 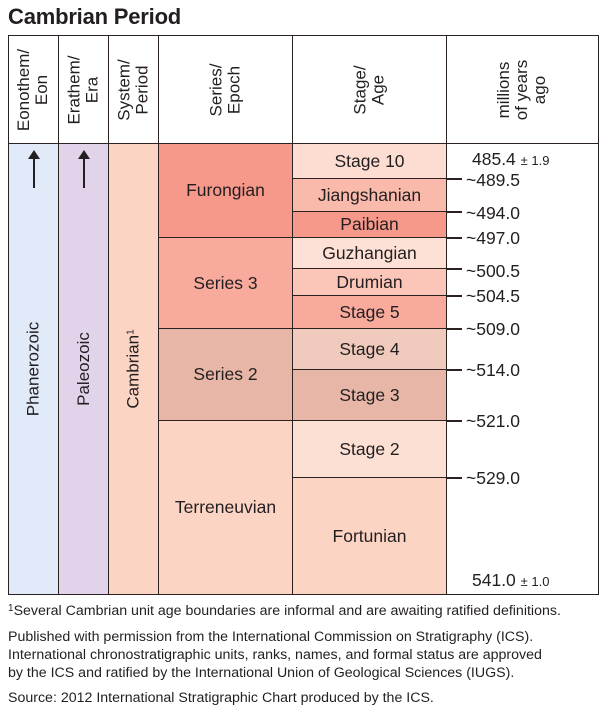 I want to click on stage-label: Jiangshanian, so click(x=369, y=194).